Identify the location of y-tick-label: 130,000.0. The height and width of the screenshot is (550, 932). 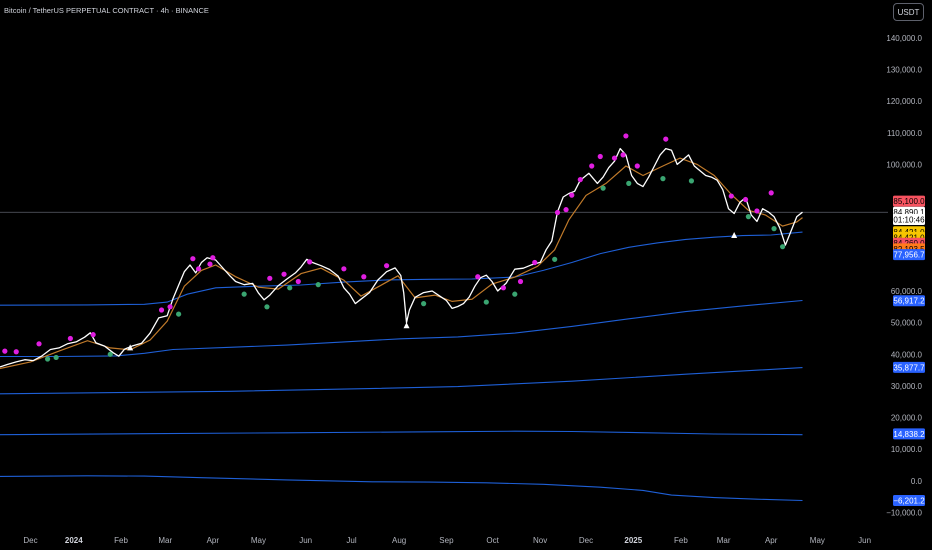
(904, 69).